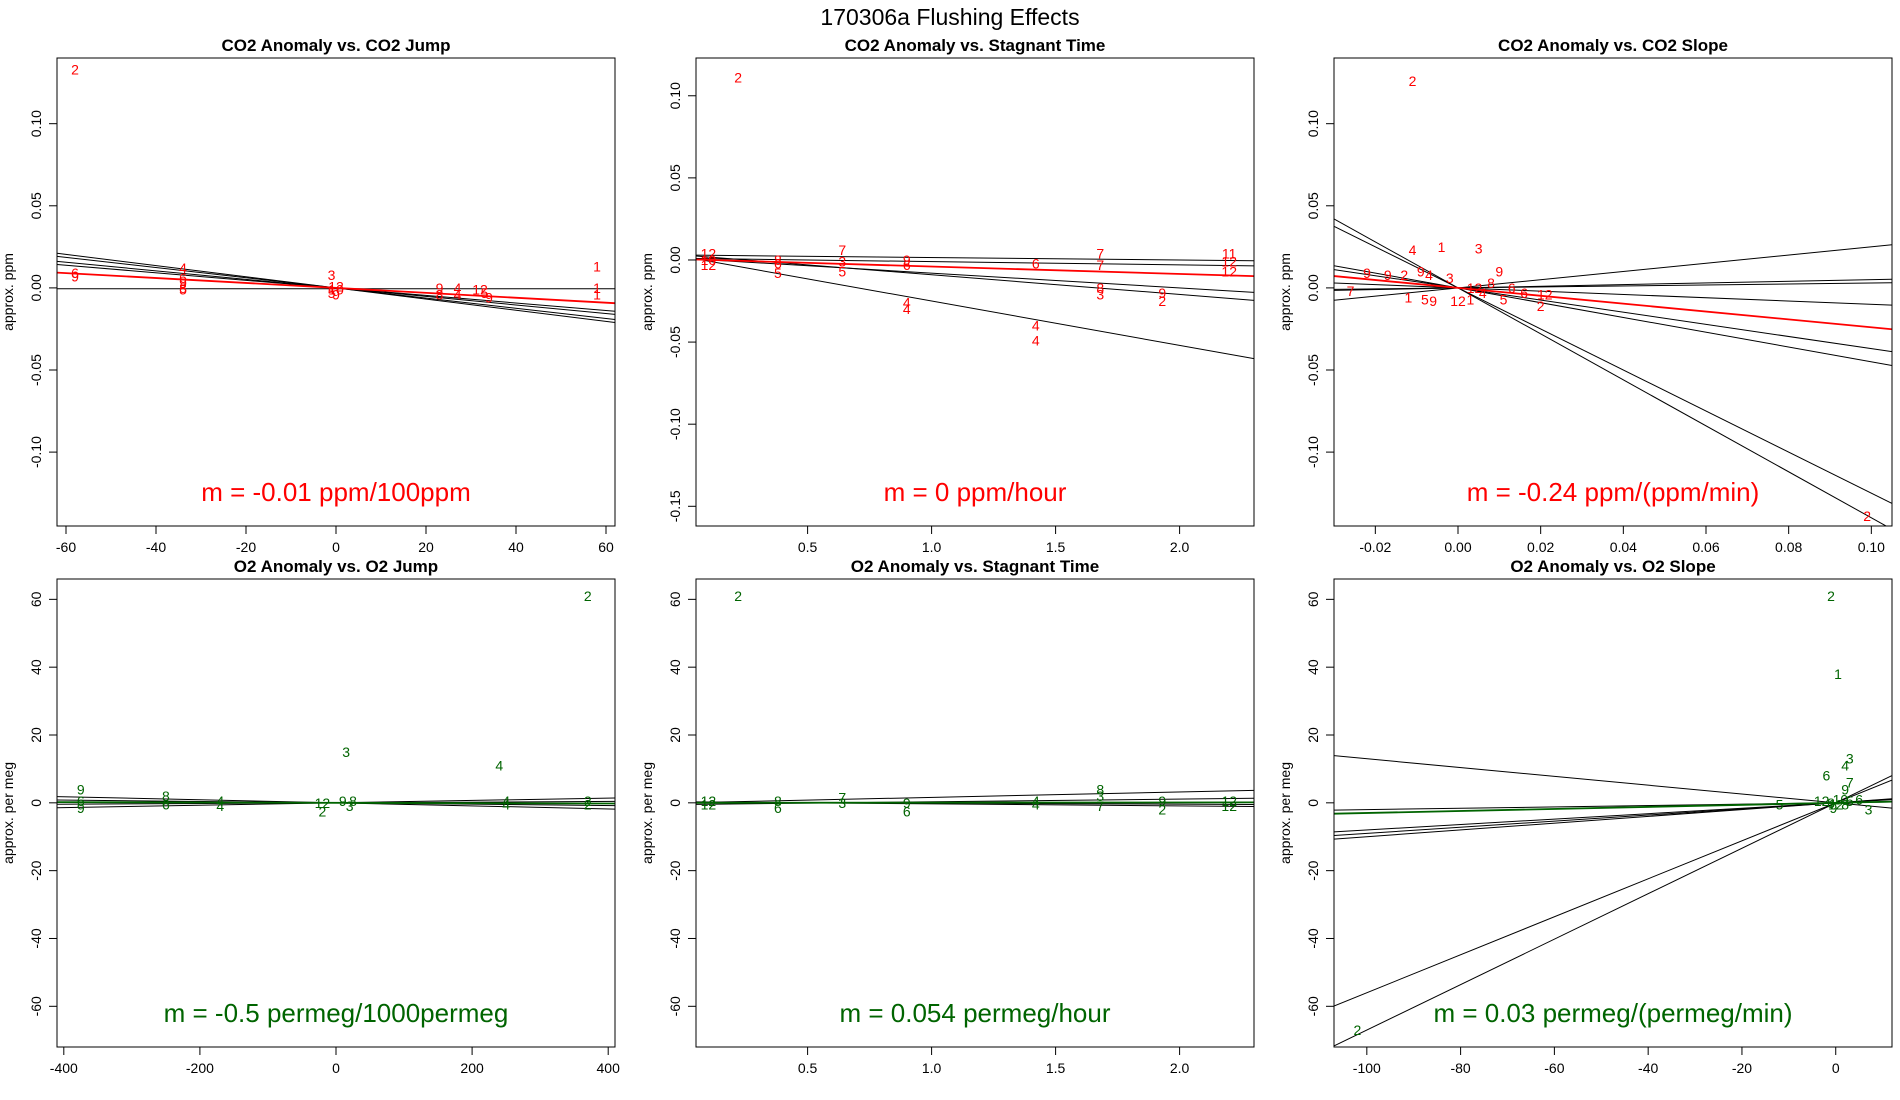 The width and height of the screenshot is (1900, 1100). What do you see at coordinates (1460, 1068) in the screenshot?
I see `x-tick-label: -80` at bounding box center [1460, 1068].